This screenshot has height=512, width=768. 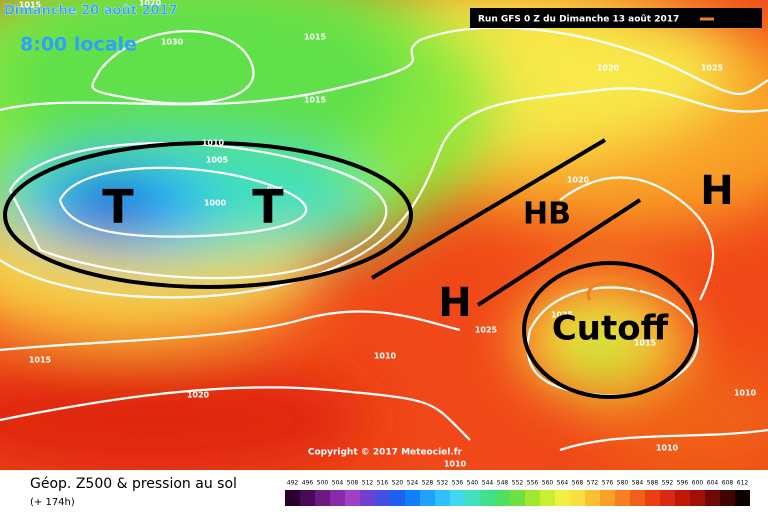 I want to click on pressure-annotation: T, so click(x=268, y=207).